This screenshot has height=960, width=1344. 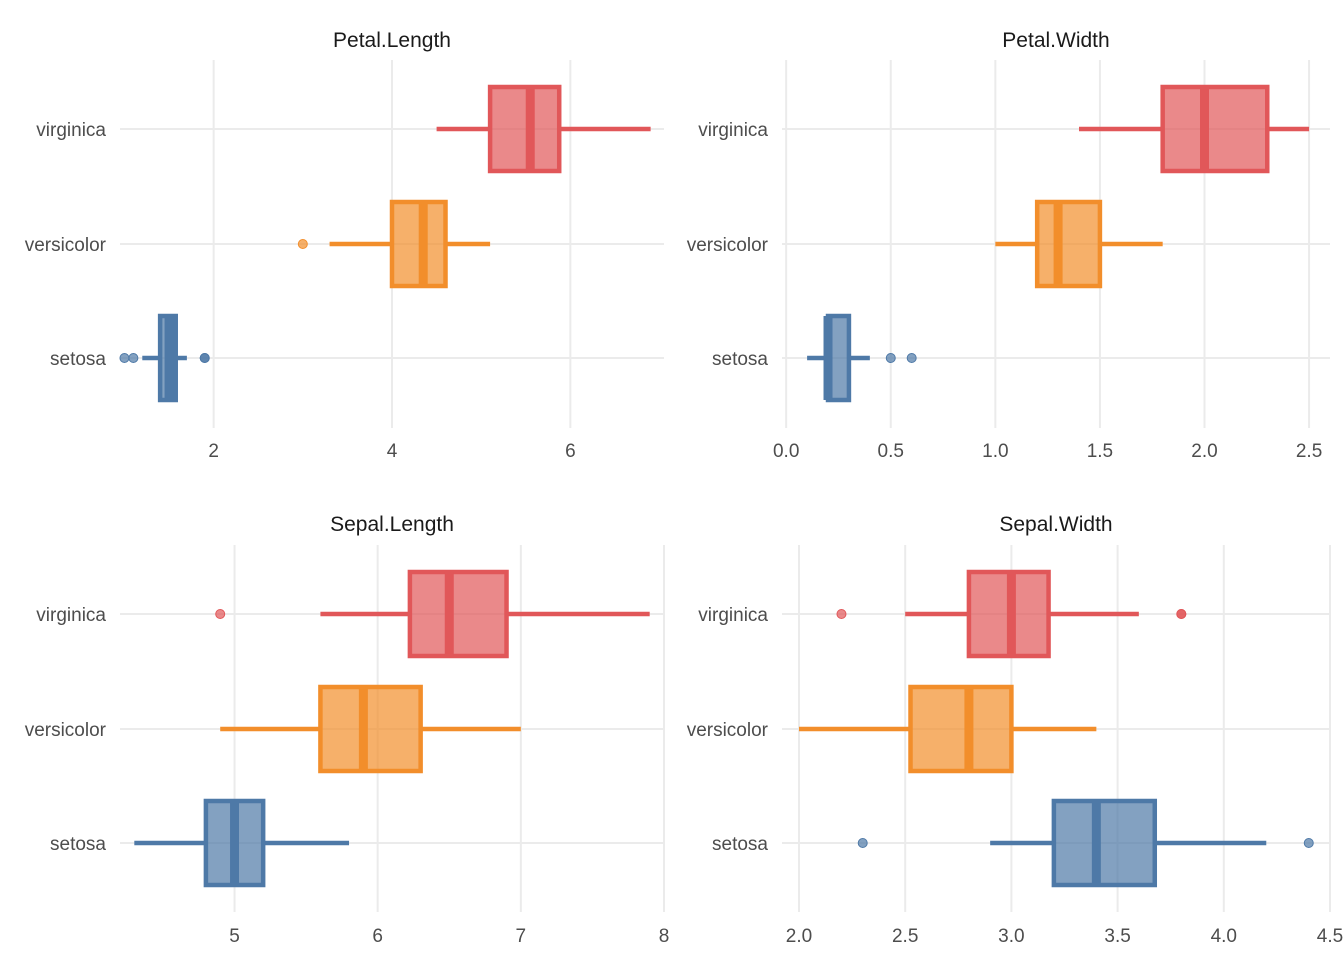 What do you see at coordinates (392, 40) in the screenshot?
I see `panel-title: Petal.Length` at bounding box center [392, 40].